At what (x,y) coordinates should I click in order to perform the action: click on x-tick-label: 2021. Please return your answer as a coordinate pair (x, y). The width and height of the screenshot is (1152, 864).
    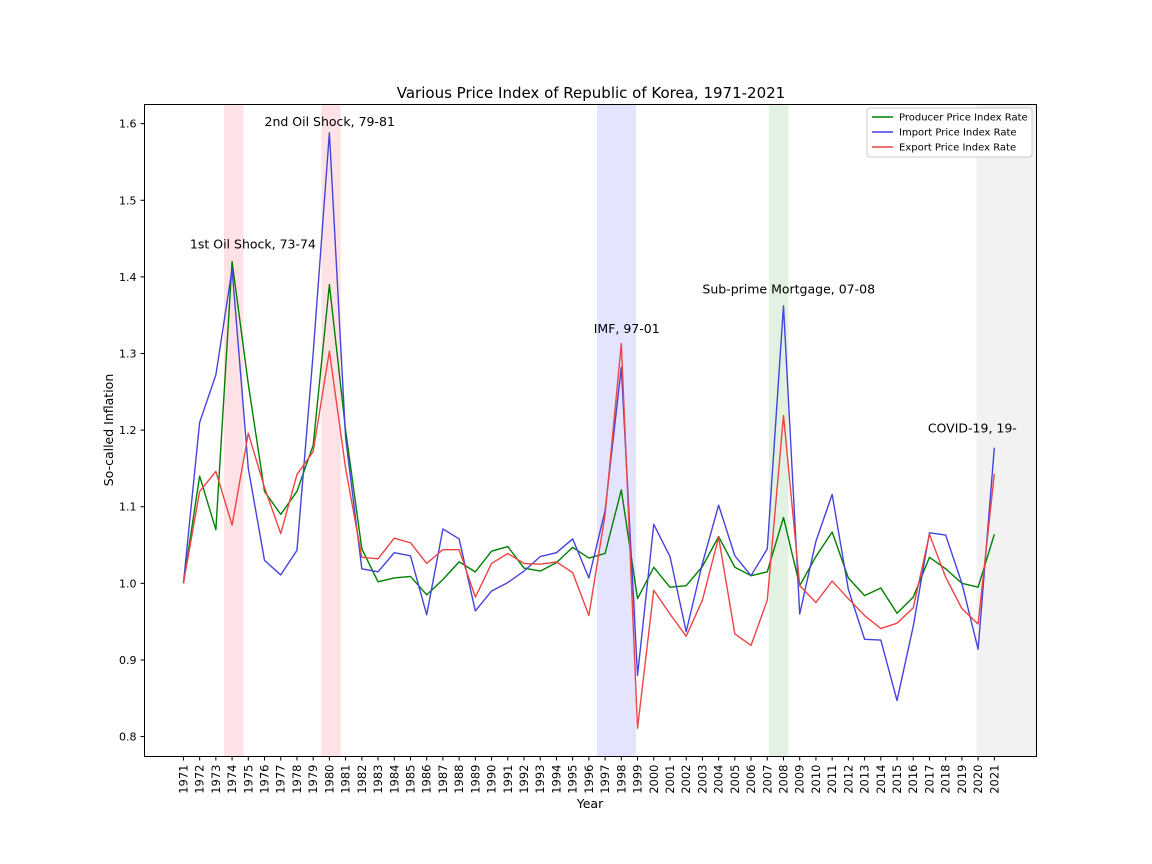
    Looking at the image, I should click on (994, 779).